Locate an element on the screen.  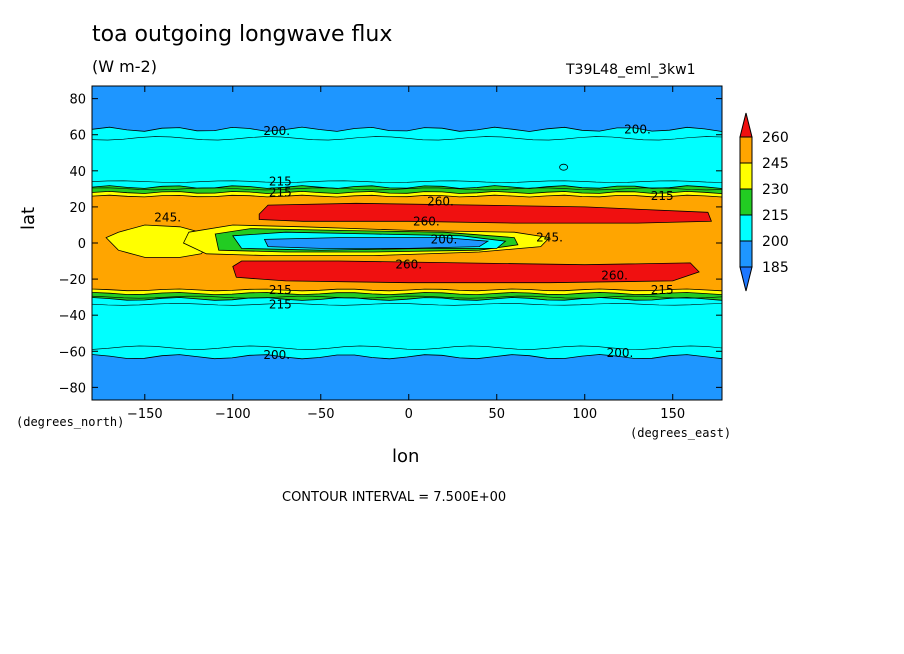
y-tick-label: −40 is located at coordinates (72, 316).